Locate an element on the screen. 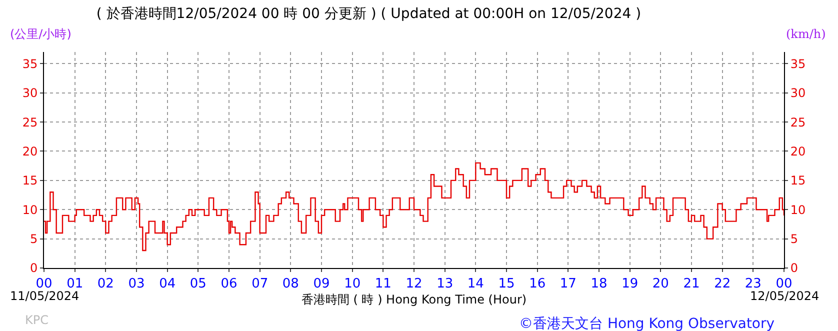  text: ©香港天文台 Hong Kong Observatory is located at coordinates (647, 323).